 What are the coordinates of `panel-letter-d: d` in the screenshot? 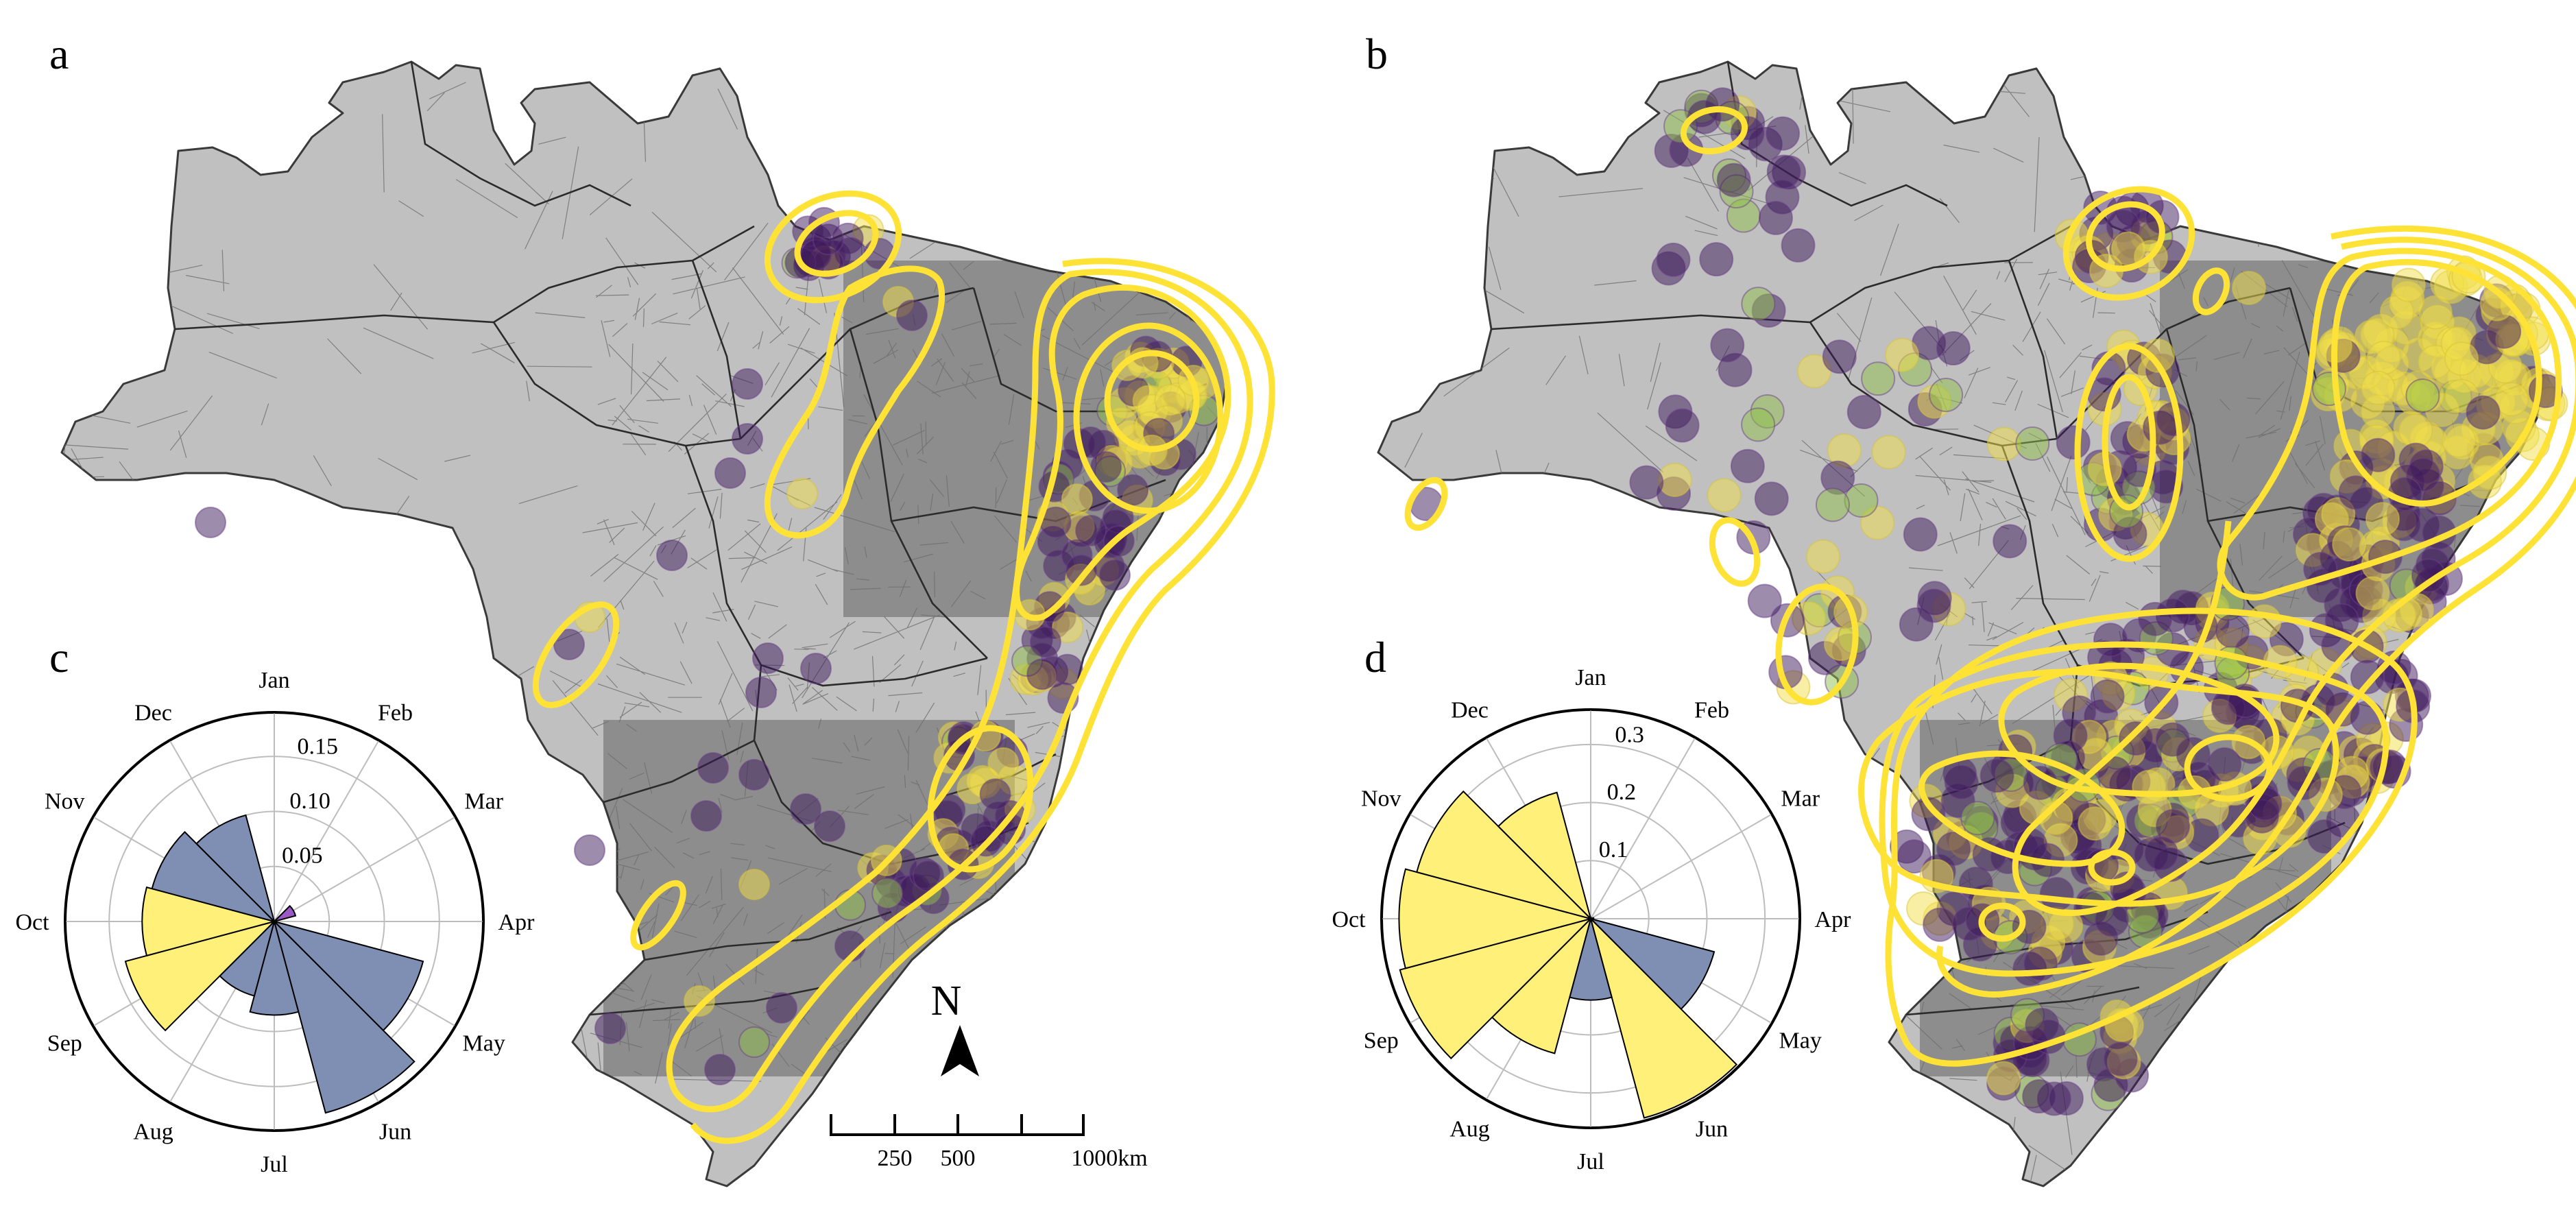 It's located at (1375, 657).